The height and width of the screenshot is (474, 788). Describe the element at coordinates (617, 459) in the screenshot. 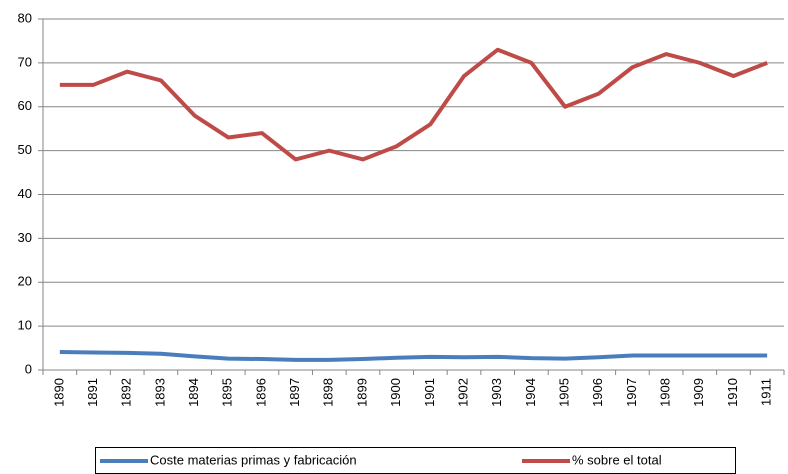

I see `legend-label: % sobre el total` at that location.